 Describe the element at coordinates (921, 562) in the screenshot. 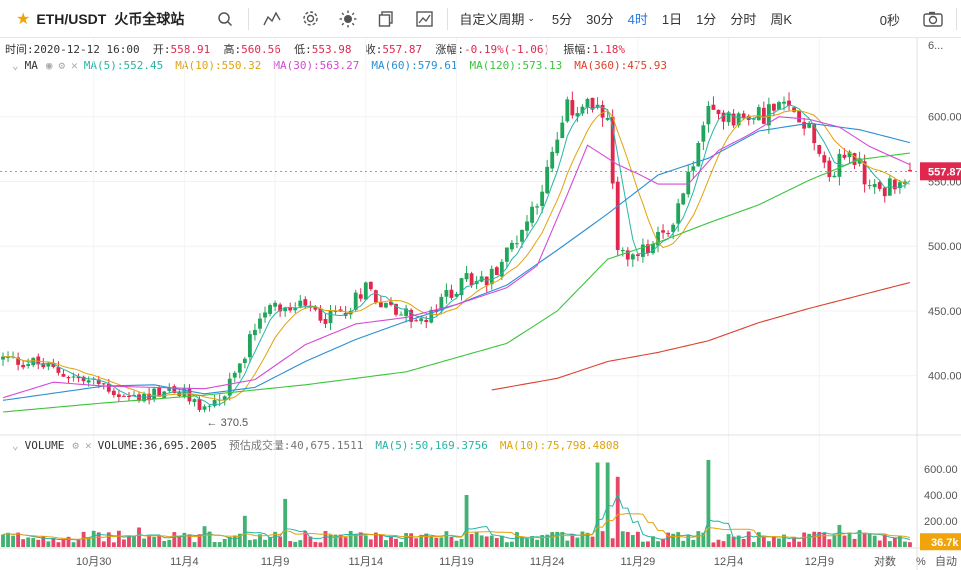

I see `percent-scale-toggle: %` at that location.